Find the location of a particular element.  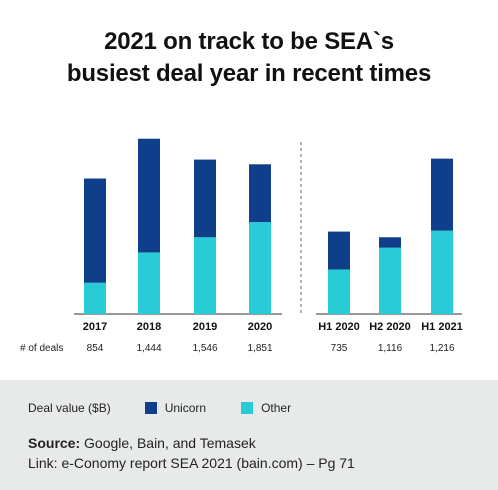

x-tick-label: H1 2020 is located at coordinates (339, 327).